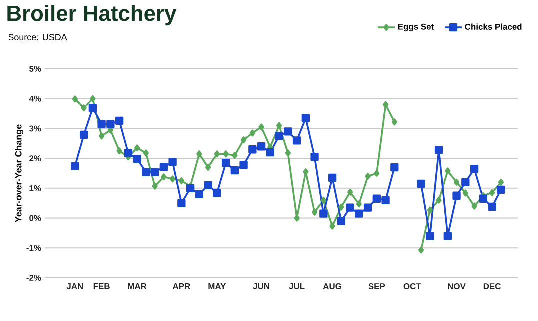 The height and width of the screenshot is (321, 538). I want to click on y-tick-label: 3%, so click(35, 129).